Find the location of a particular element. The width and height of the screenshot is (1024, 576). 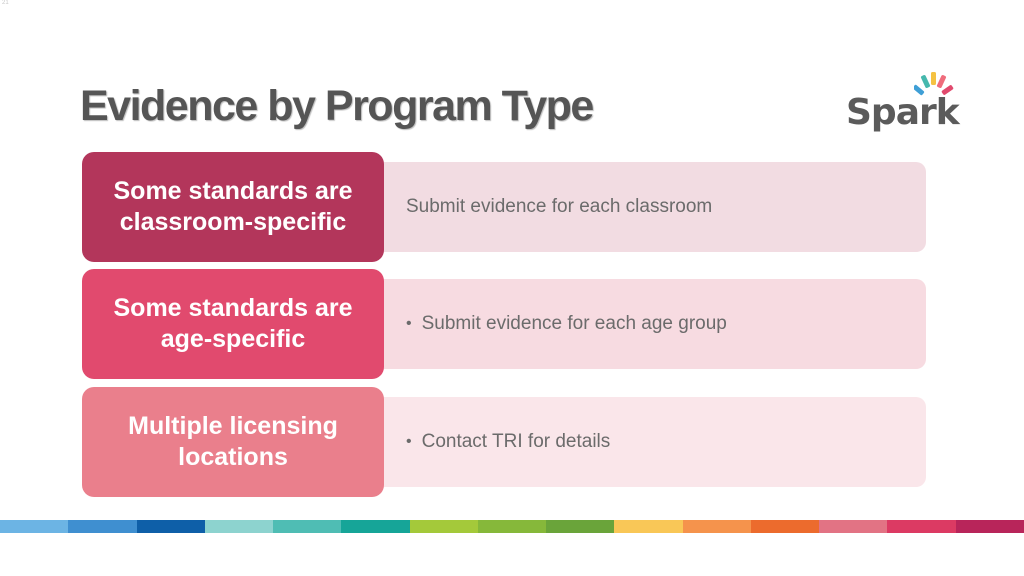

slide-number: 21 is located at coordinates (5, 3).